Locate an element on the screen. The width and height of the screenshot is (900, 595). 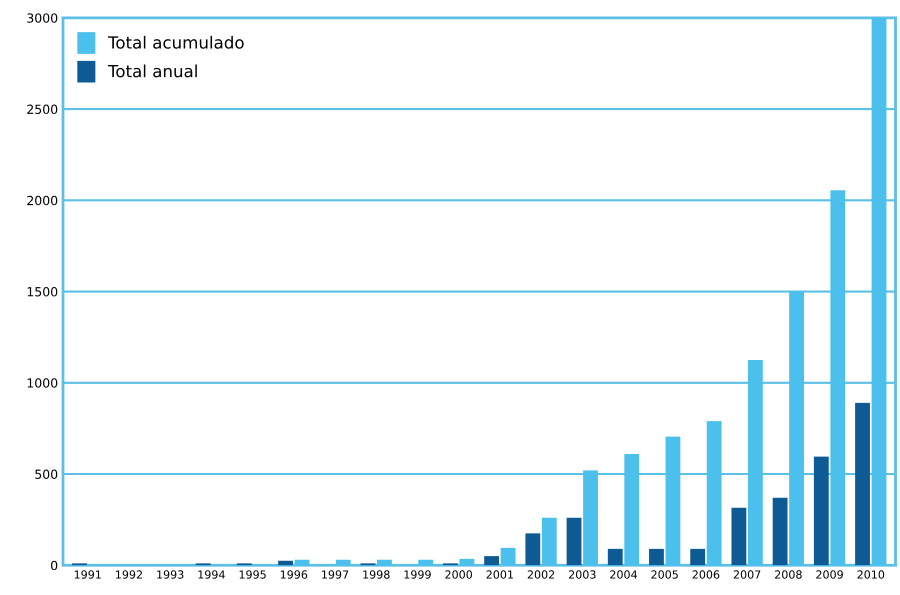
x-tick-label: 1997 is located at coordinates (335, 574).